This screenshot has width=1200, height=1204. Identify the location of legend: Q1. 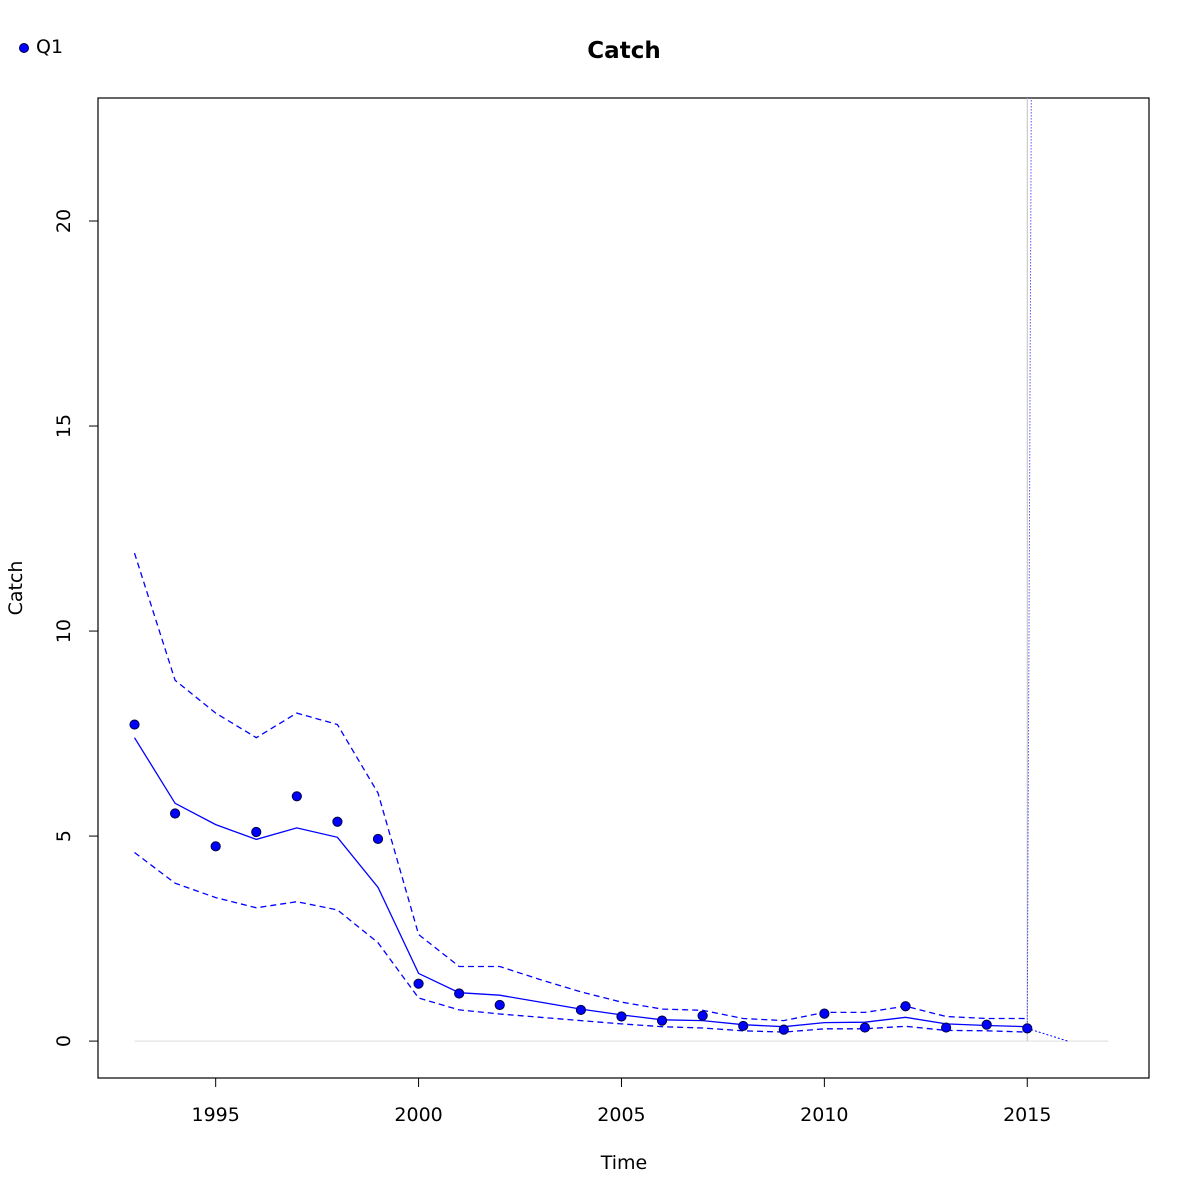
(41, 47).